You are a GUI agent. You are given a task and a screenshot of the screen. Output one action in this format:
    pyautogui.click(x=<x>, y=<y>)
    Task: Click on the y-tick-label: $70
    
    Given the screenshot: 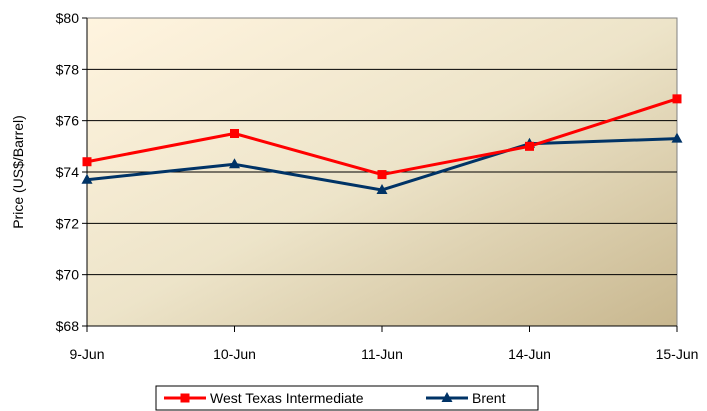 What is the action you would take?
    pyautogui.click(x=68, y=275)
    